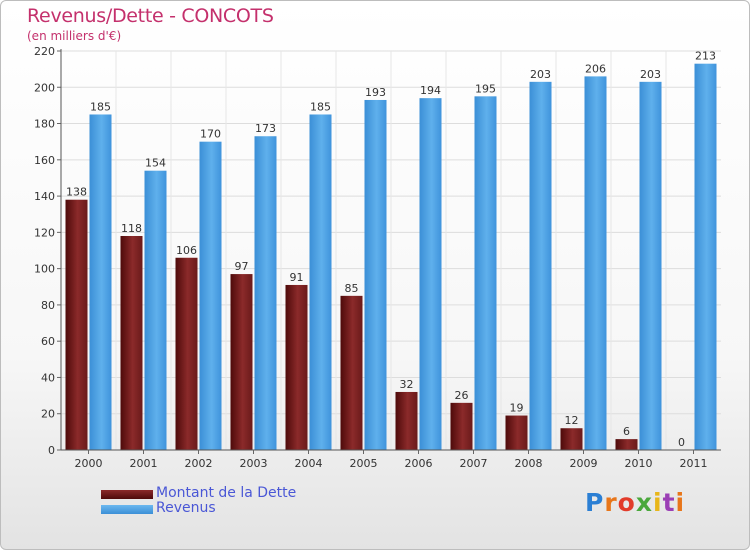 This screenshot has width=750, height=550. I want to click on data-label-revenue: 206, so click(595, 68).